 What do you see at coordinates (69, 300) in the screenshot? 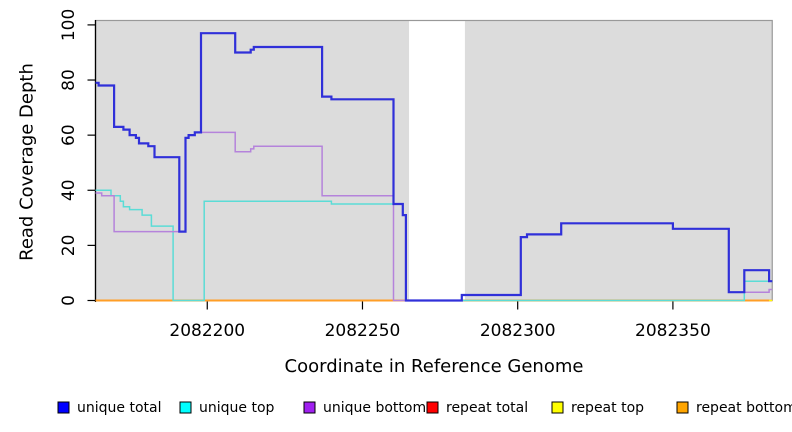
I see `y-tick-label: 0` at bounding box center [69, 300].